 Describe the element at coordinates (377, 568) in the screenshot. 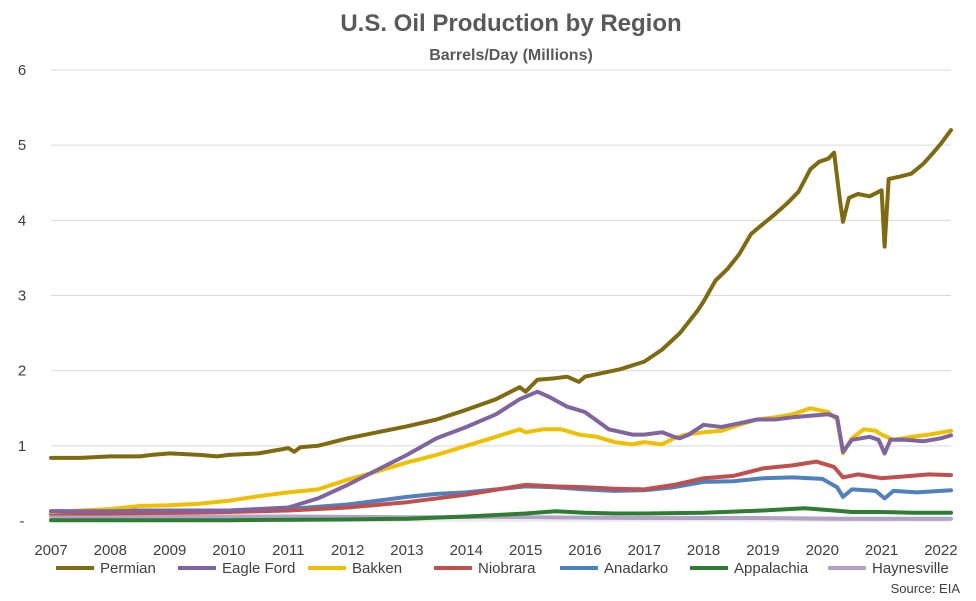

I see `legend-label: Bakken` at that location.